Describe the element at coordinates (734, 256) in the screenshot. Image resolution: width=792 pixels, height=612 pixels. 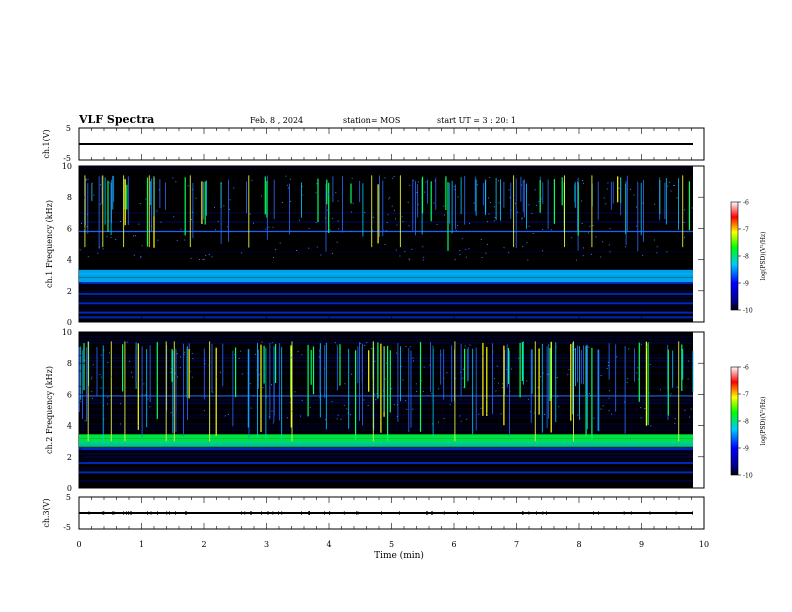
I see `ch1-colorbar-gradient` at that location.